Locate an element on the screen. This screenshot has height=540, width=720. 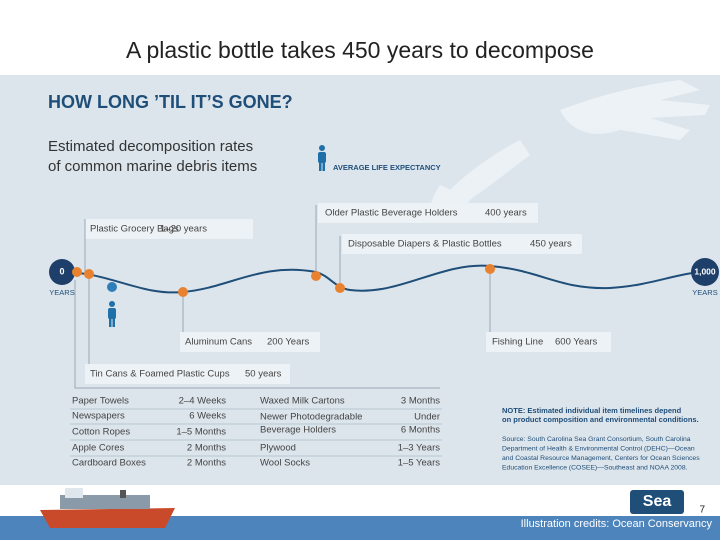
table-item: Beverage Holders is located at coordinates (298, 430).